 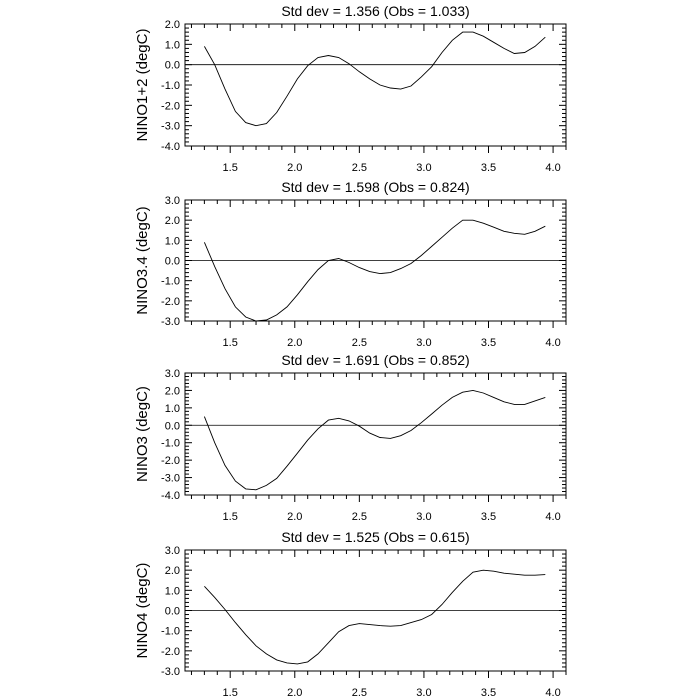 I want to click on y-tick-labels: -4.0 -3.0 -2.0 -1.0 0.0 1.0 2.0, so click(x=170, y=86).